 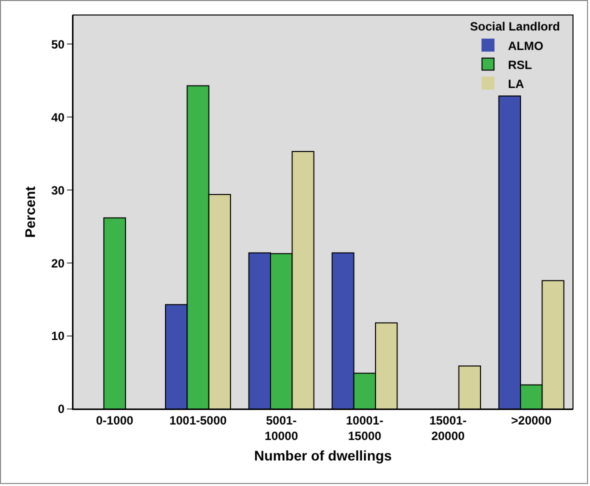 I want to click on y-tick-label: 50, so click(x=58, y=44).